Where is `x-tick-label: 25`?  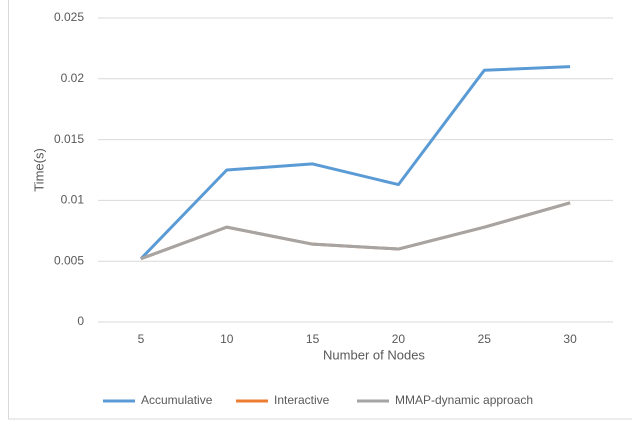 x-tick-label: 25 is located at coordinates (485, 339).